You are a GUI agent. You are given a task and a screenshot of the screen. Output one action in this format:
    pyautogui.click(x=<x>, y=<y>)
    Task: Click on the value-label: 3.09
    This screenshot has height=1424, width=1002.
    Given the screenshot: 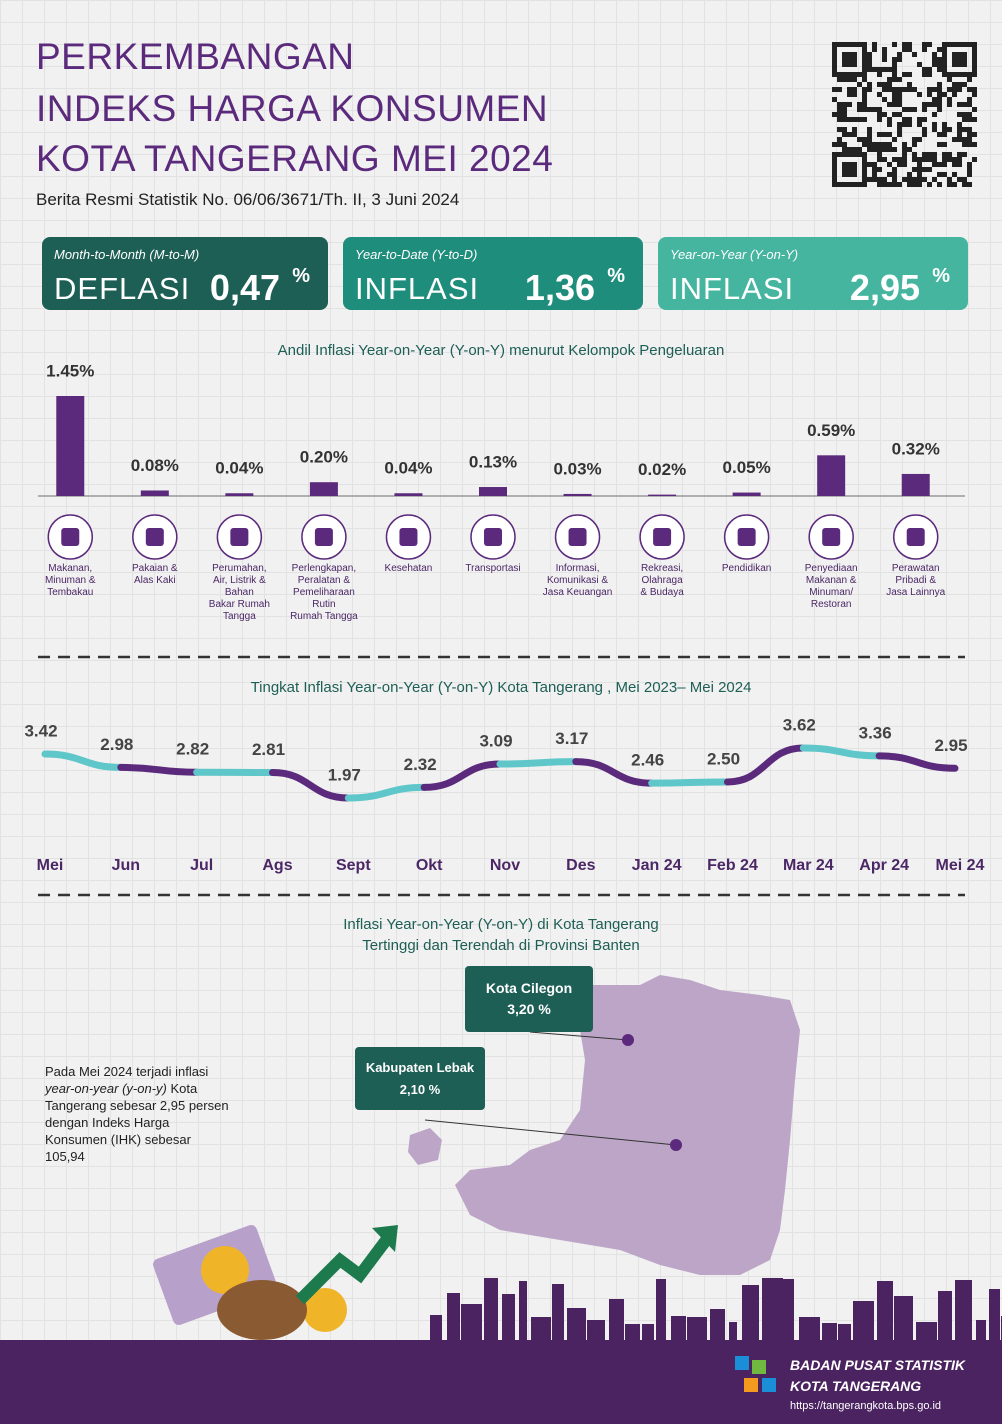 What is the action you would take?
    pyautogui.click(x=495, y=741)
    